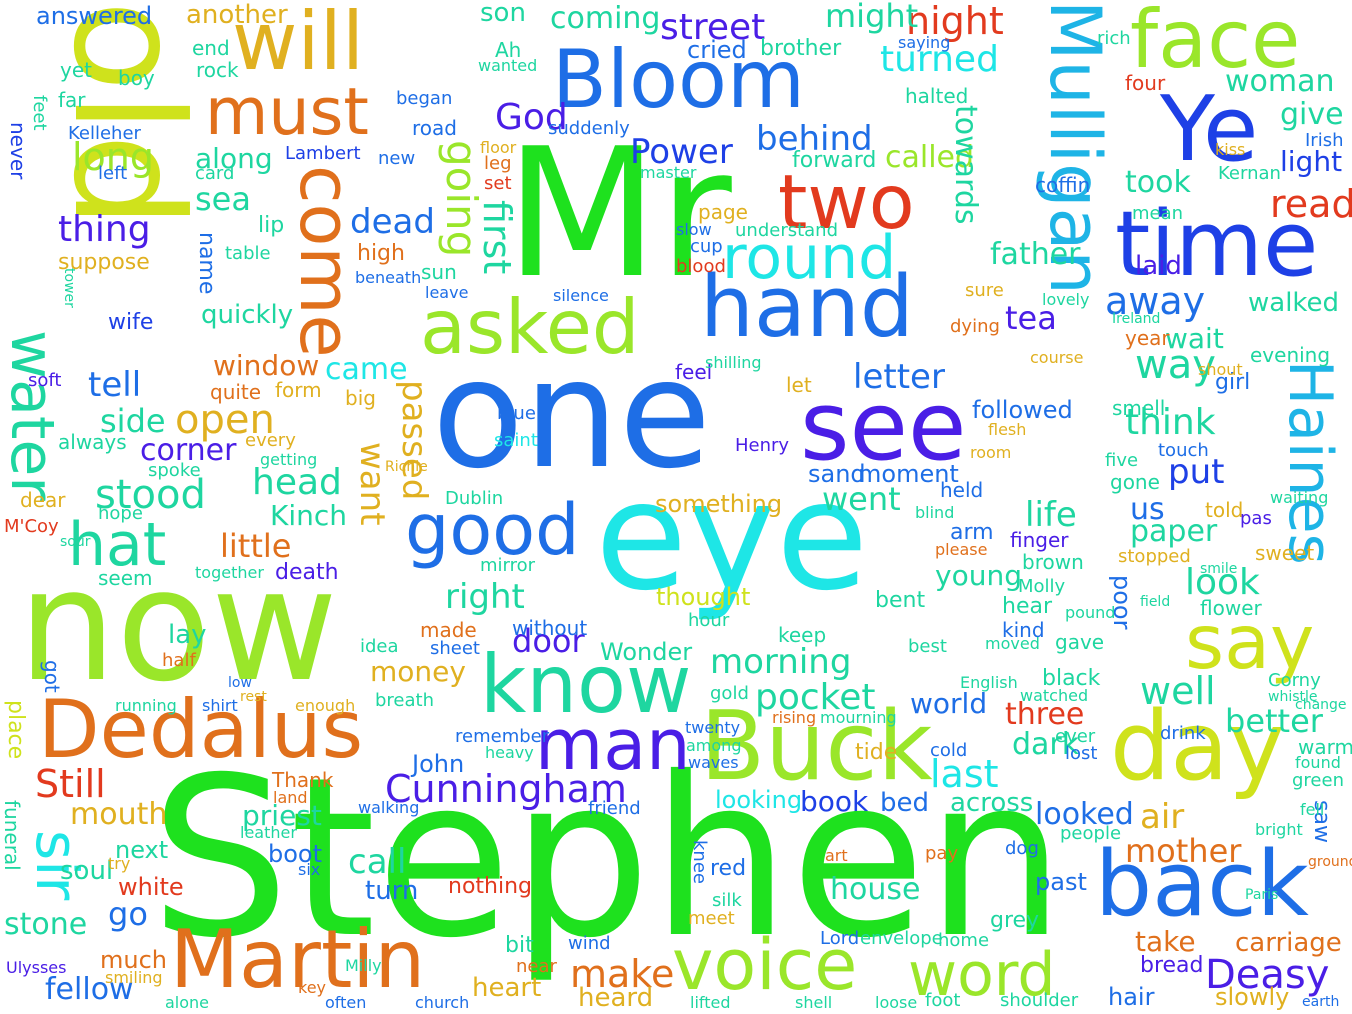 Image resolution: width=1352 pixels, height=1014 pixels. I want to click on word-dead: dead, so click(392, 222).